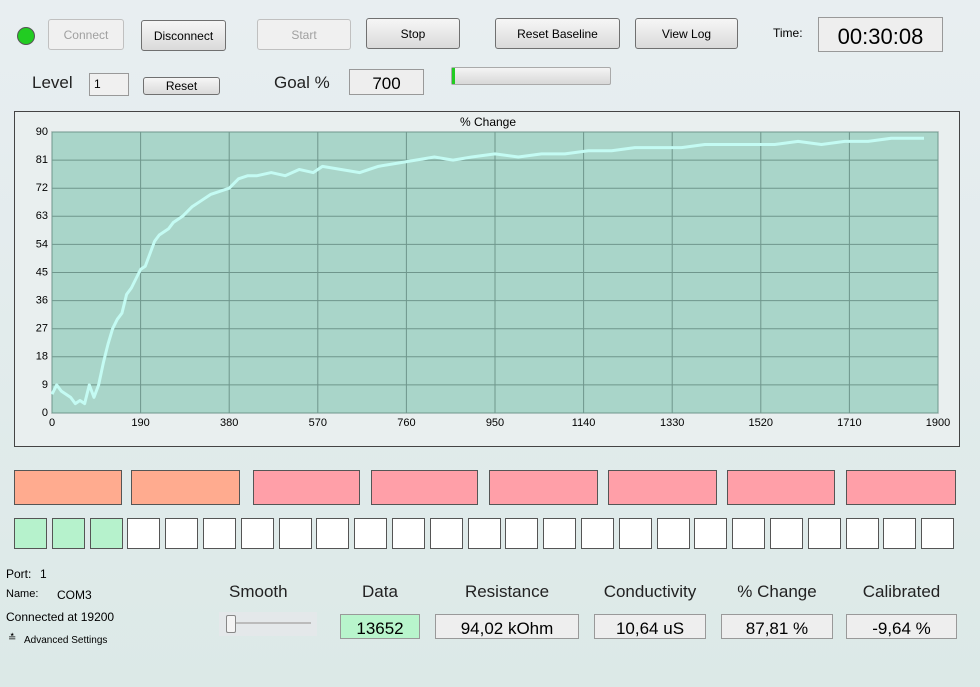  What do you see at coordinates (229, 423) in the screenshot?
I see `x-tick-label: 380` at bounding box center [229, 423].